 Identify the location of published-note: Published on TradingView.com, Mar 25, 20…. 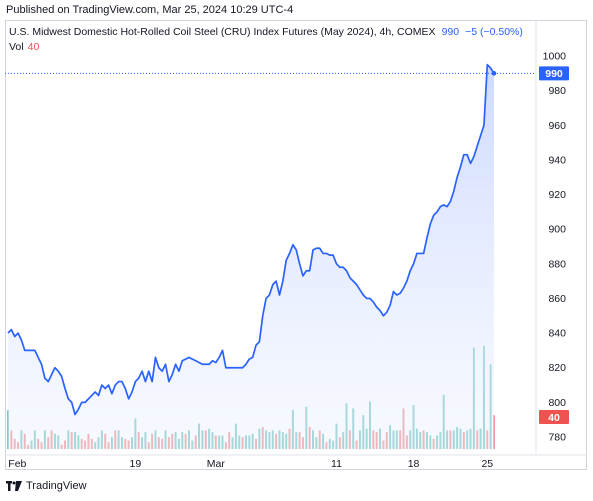
(150, 10).